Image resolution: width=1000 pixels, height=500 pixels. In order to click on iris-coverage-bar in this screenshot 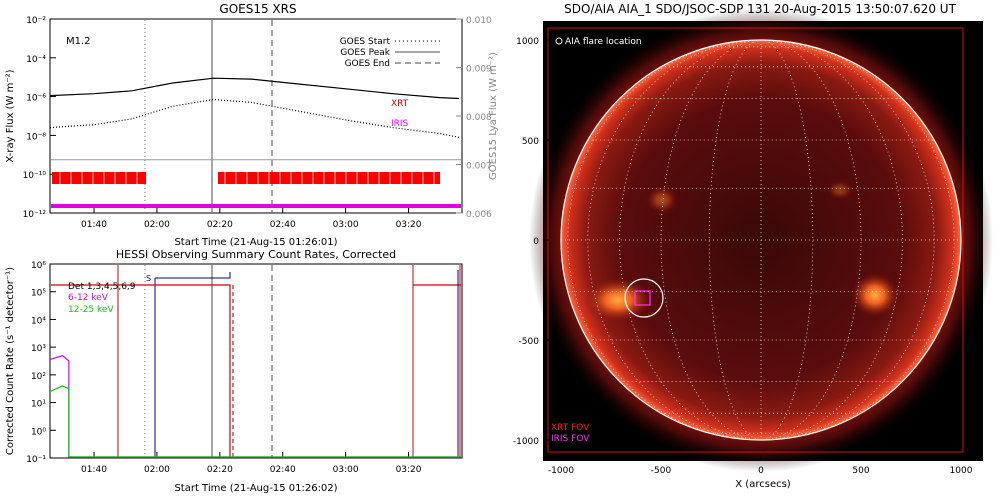, I will do `click(256, 206)`.